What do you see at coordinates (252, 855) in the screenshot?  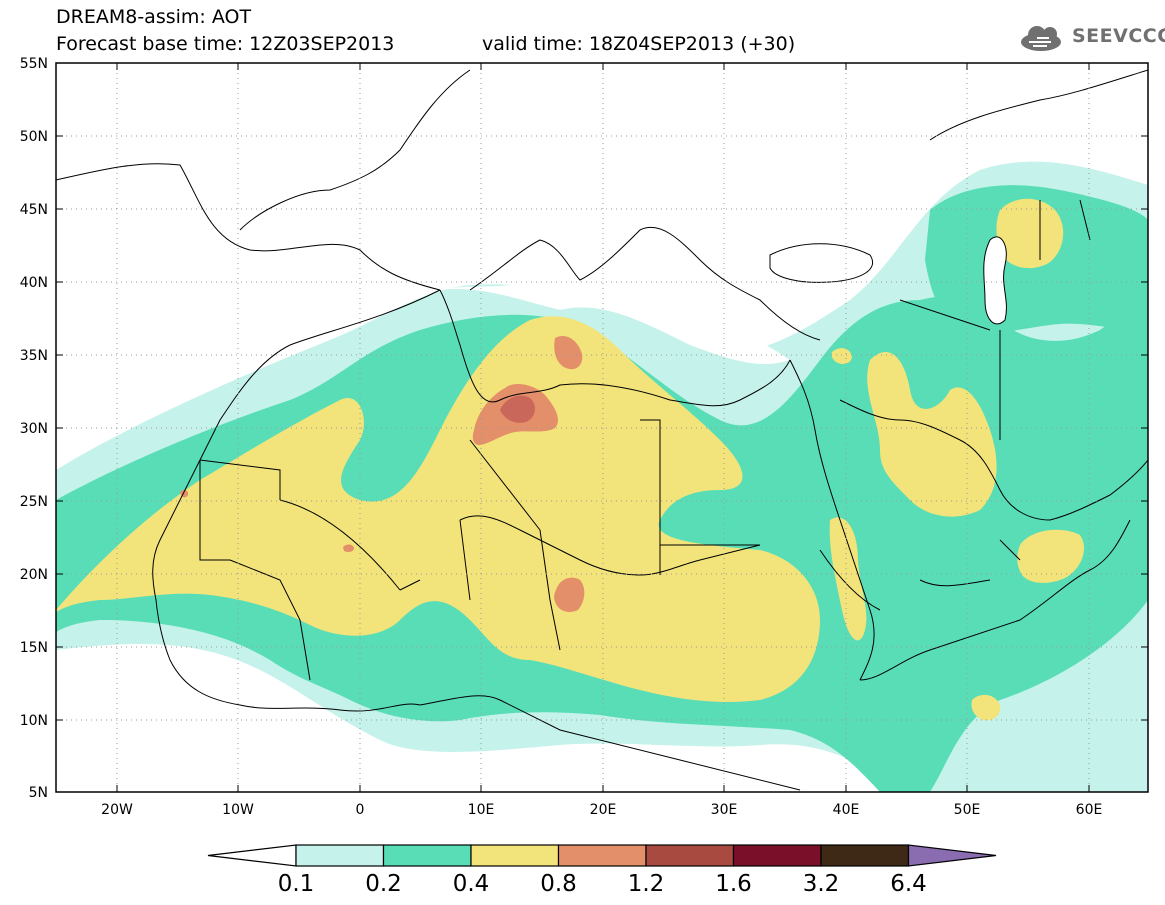 I see `colorbar-under-arrow` at bounding box center [252, 855].